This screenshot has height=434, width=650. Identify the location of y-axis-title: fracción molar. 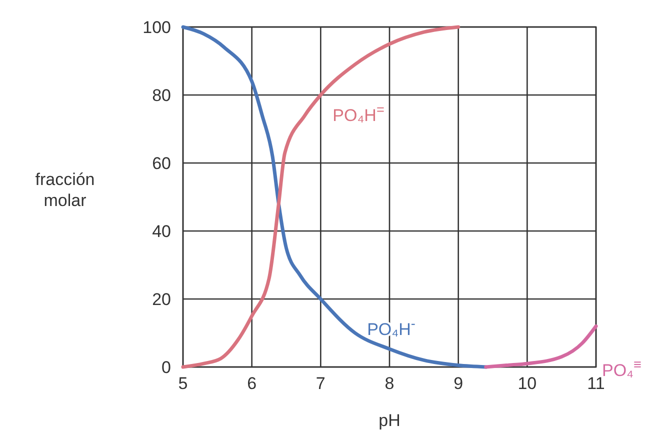
(65, 190).